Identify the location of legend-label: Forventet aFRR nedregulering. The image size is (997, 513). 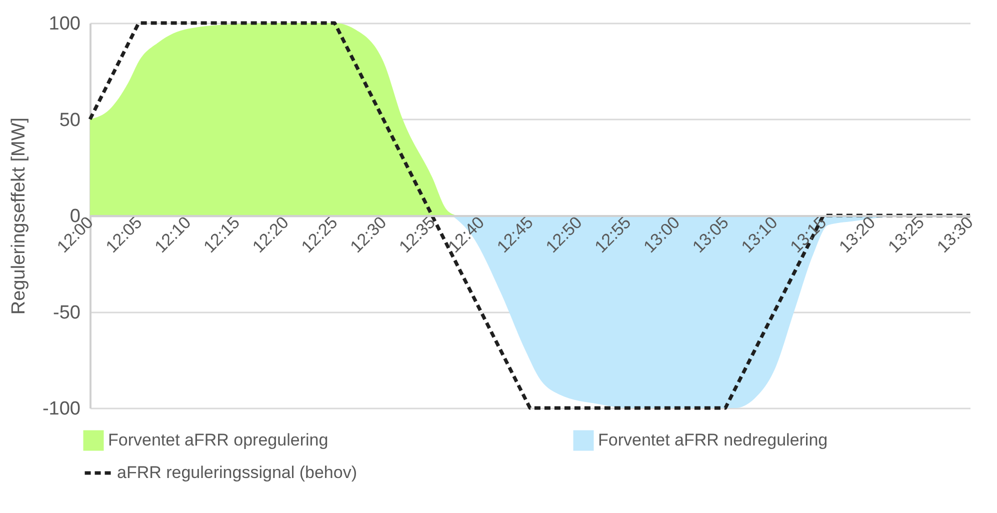
(713, 440).